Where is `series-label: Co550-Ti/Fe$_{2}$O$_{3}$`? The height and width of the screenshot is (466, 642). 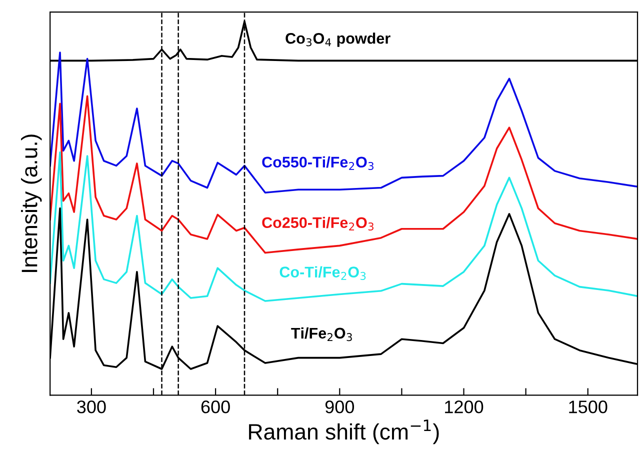
series-label: Co550-Ti/Fe$_{2}$O$_{3}$ is located at coordinates (318, 163).